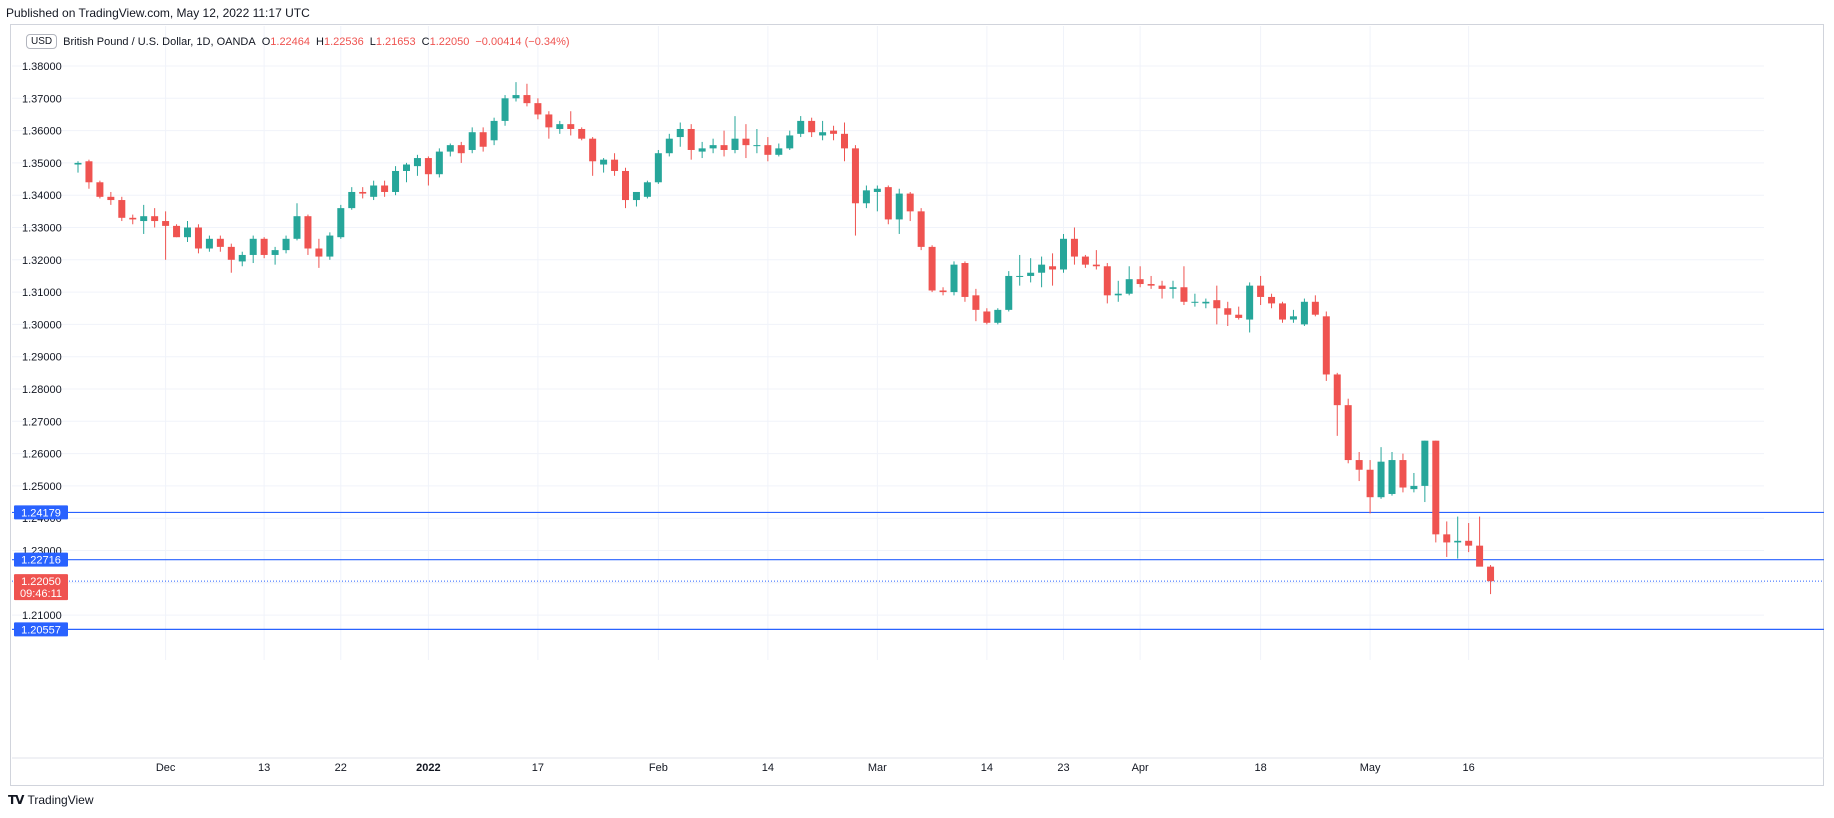  Describe the element at coordinates (768, 768) in the screenshot. I see `x-tick-label: 14` at that location.